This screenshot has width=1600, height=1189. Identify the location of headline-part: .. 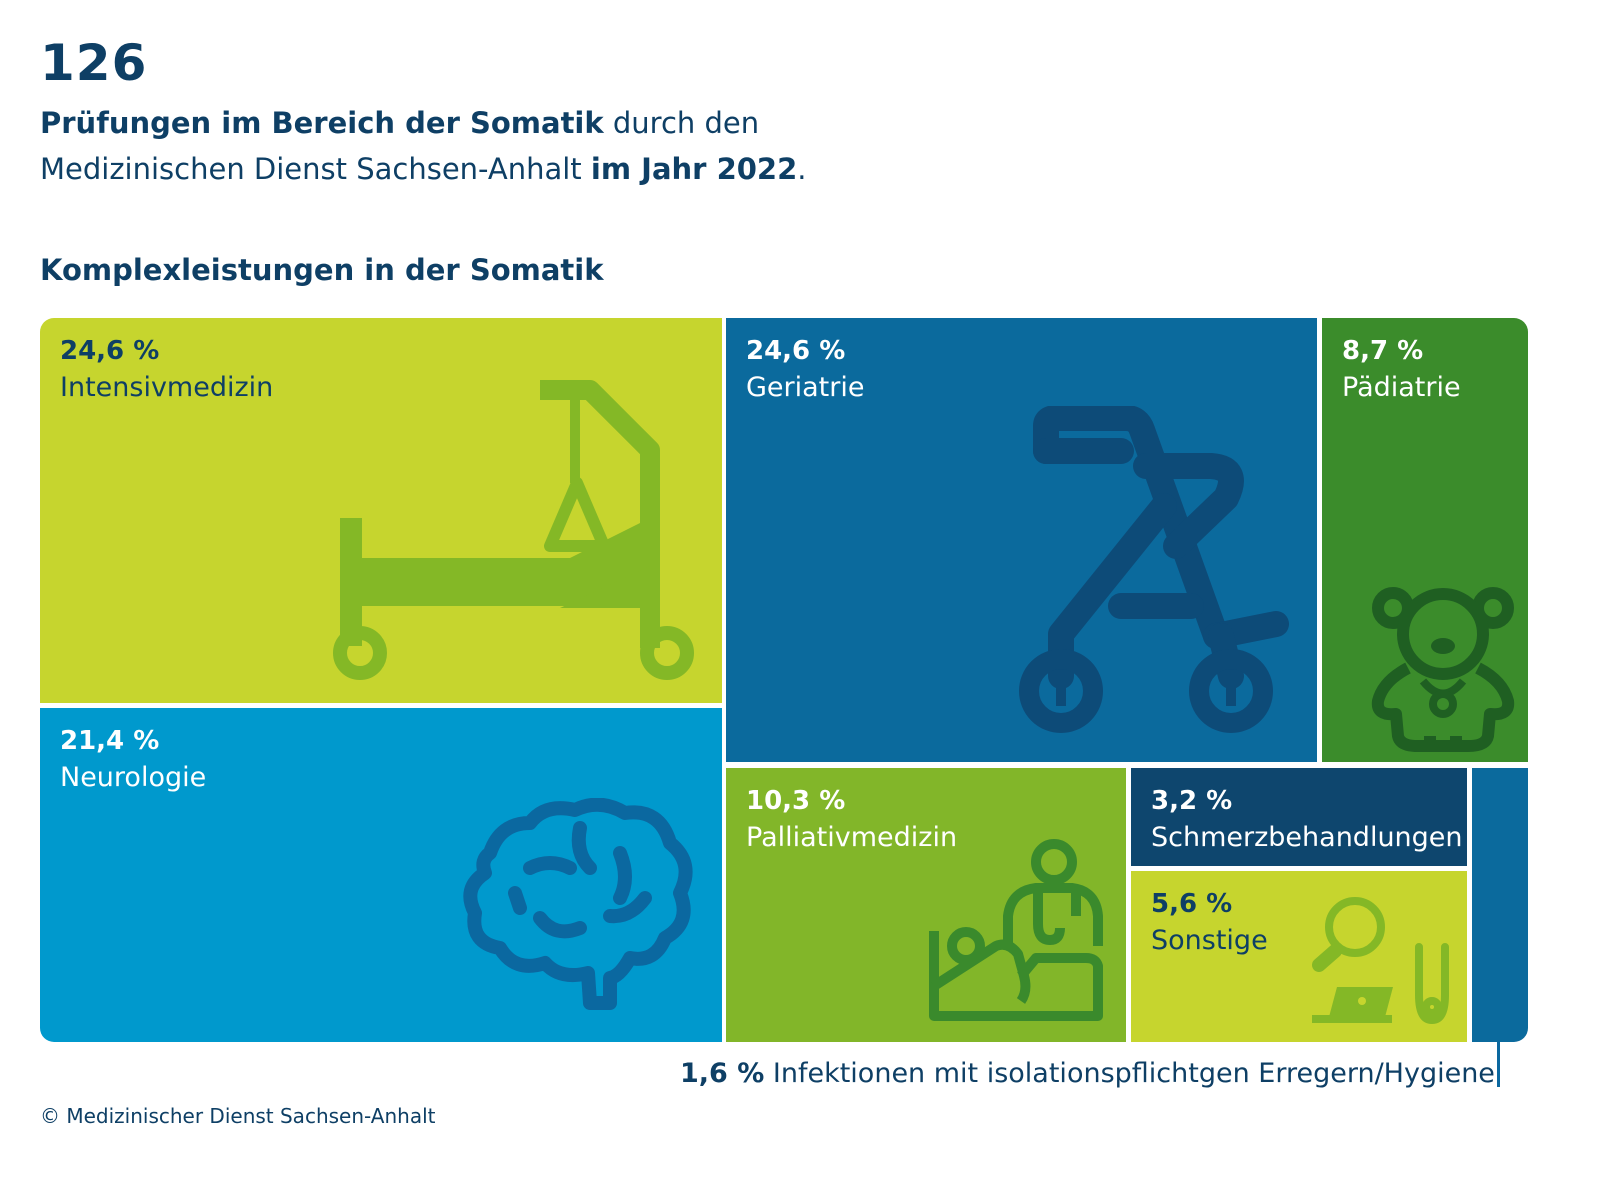
(802, 169).